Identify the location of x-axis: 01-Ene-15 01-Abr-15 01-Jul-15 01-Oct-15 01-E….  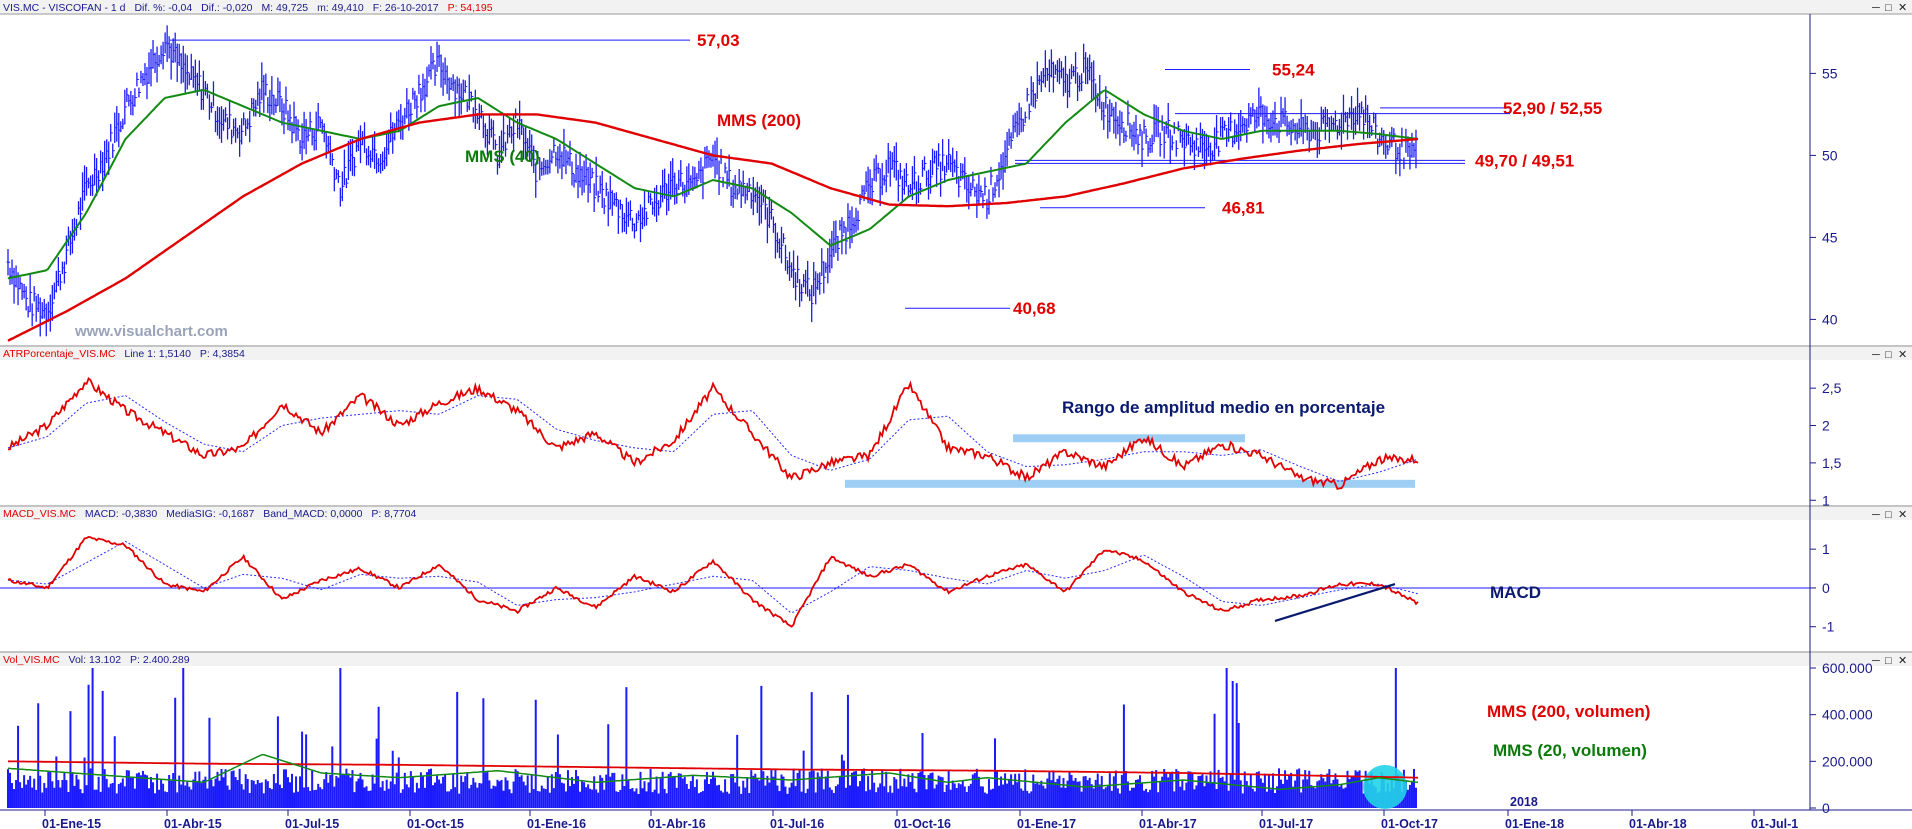
(920, 812).